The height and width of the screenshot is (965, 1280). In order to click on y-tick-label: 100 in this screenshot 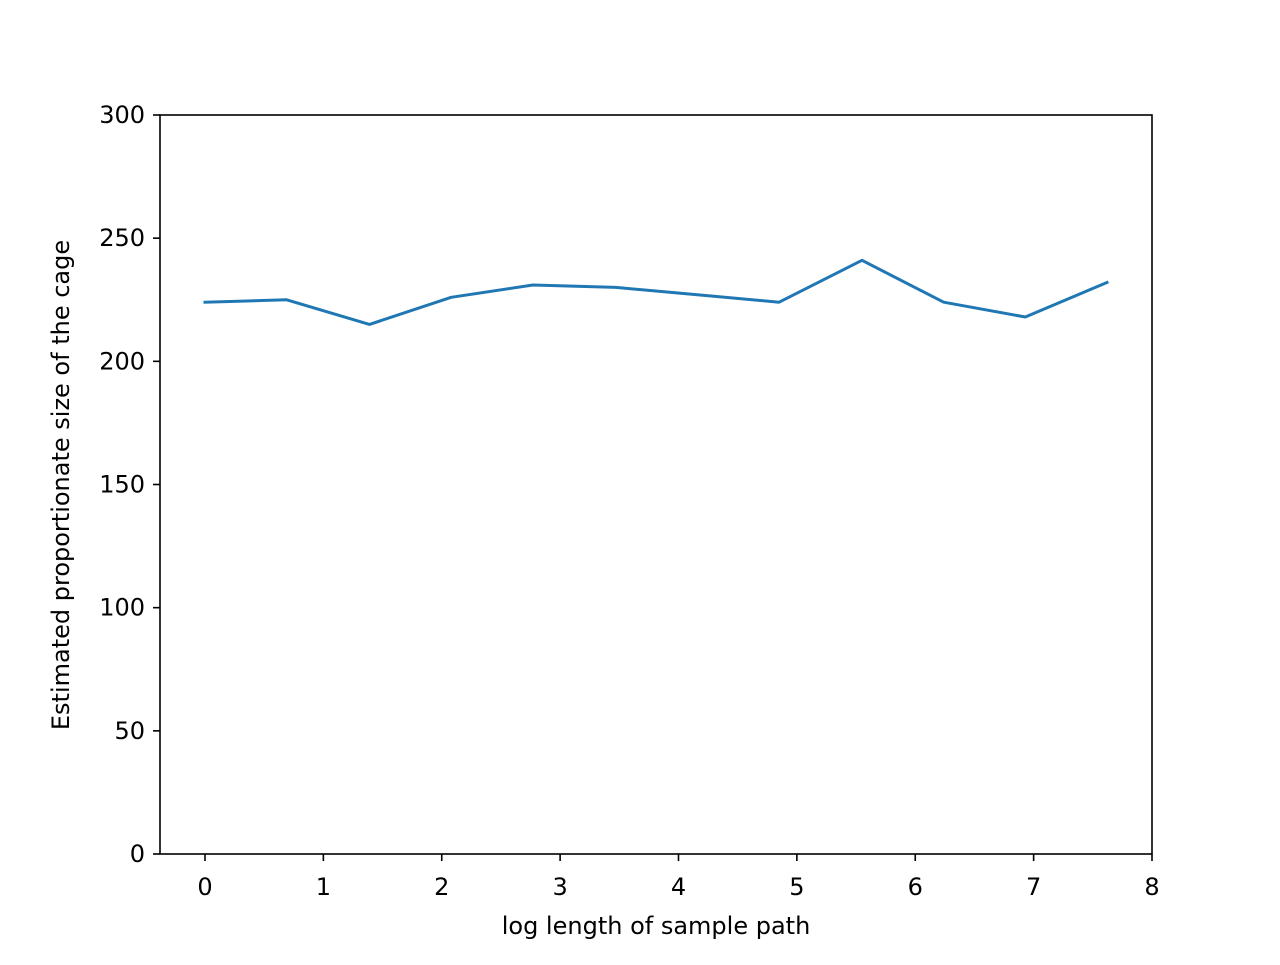, I will do `click(122, 608)`.